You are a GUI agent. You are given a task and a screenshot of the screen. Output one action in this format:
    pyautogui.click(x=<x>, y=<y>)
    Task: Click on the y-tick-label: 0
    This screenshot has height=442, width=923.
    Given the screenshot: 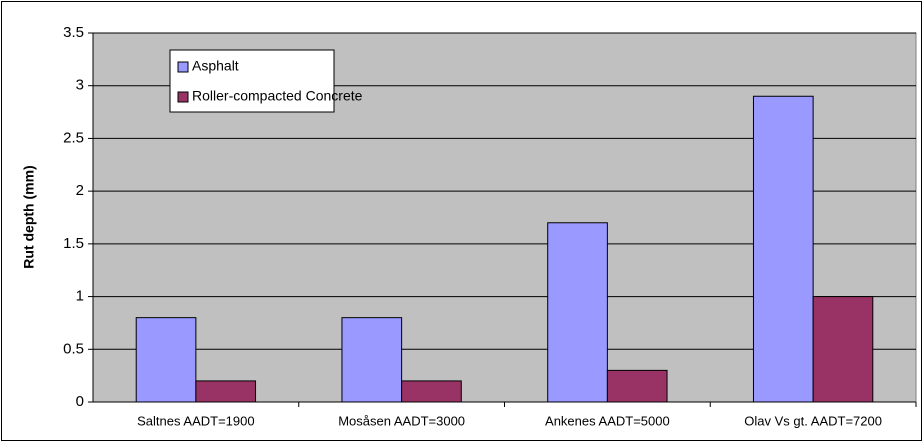 What is the action you would take?
    pyautogui.click(x=80, y=401)
    